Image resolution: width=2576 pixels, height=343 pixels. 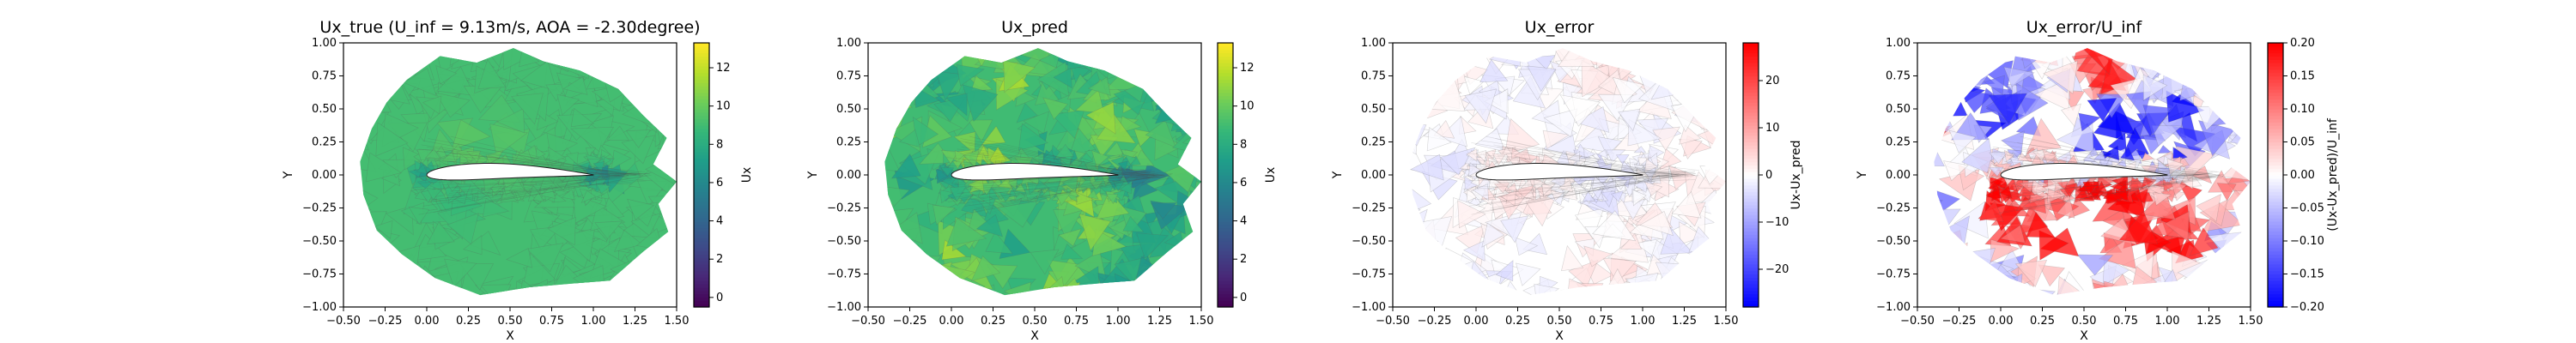 What do you see at coordinates (1772, 81) in the screenshot?
I see `colorbar-tick-label: 20` at bounding box center [1772, 81].